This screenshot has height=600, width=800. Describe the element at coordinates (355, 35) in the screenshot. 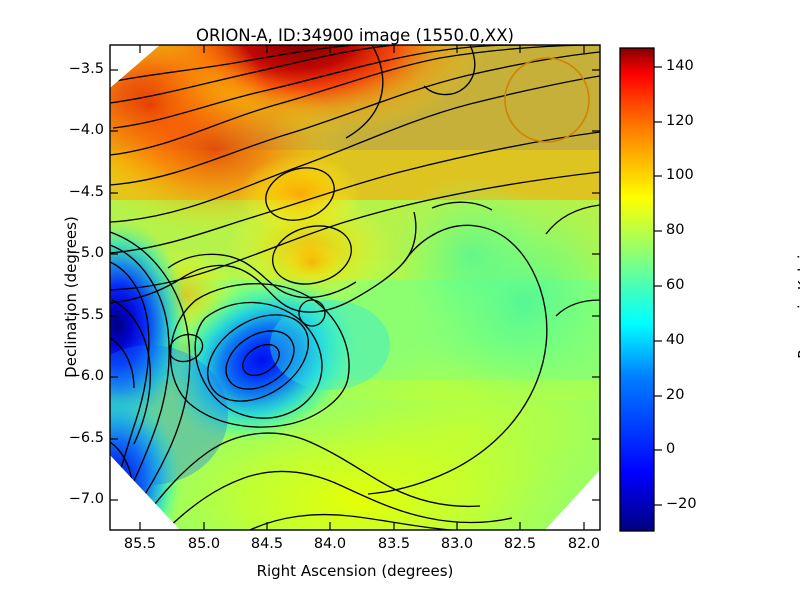

I see `page-title: ORION-A, ID:34900 image (1550.0,XX)` at that location.